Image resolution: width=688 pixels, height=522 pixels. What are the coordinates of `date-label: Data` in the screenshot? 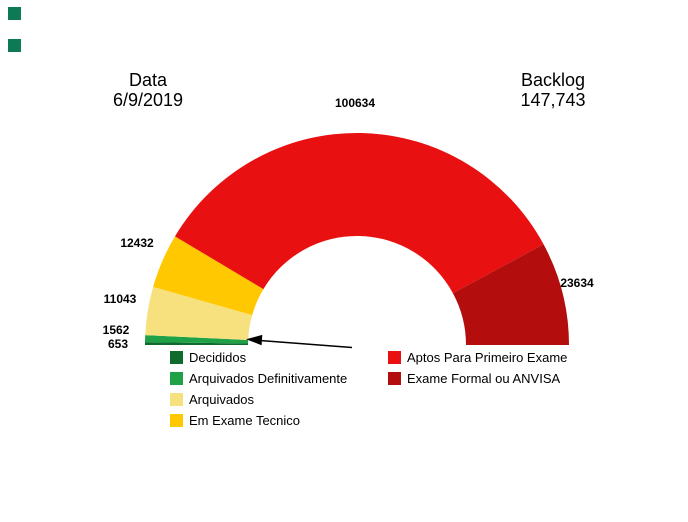 It's located at (148, 80).